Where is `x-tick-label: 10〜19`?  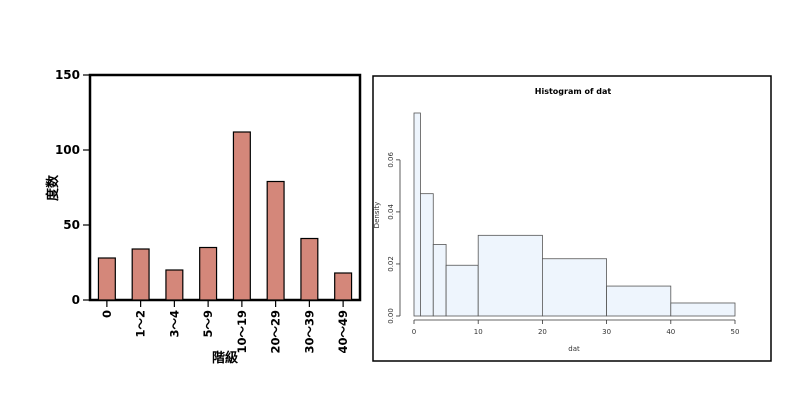
x-tick-label: 10〜19 is located at coordinates (242, 332).